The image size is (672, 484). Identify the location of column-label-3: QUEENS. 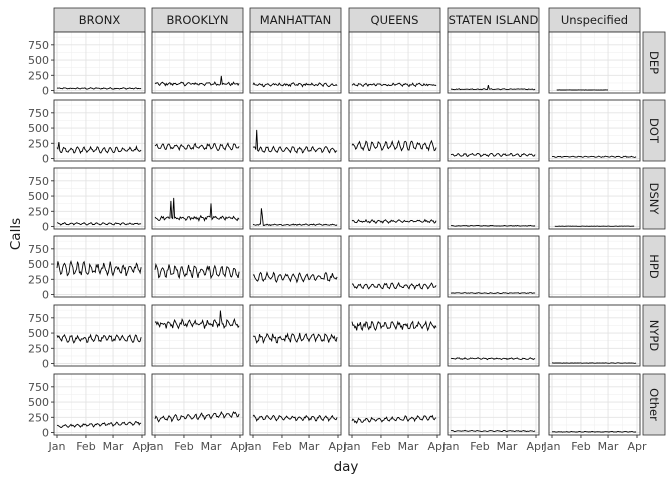
(395, 20).